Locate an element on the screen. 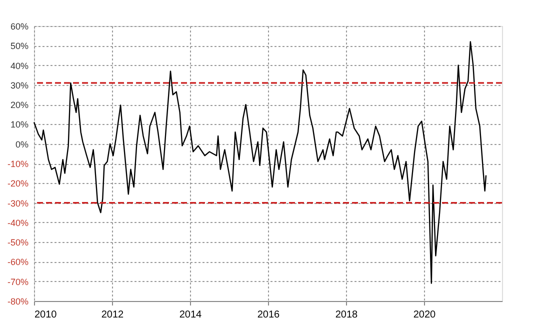 The height and width of the screenshot is (334, 540). y-tick-label: -70% is located at coordinates (17, 281).